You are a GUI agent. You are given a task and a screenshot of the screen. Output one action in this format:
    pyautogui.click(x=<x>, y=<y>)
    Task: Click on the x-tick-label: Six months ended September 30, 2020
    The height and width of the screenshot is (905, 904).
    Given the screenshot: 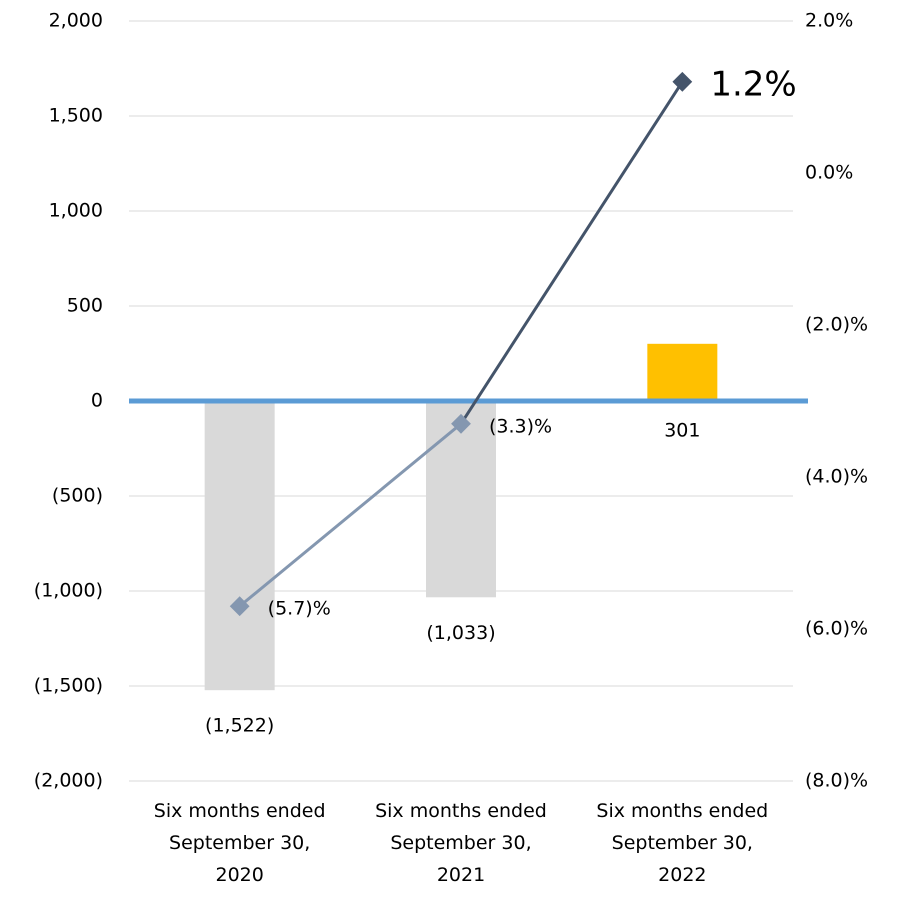 What is the action you would take?
    pyautogui.click(x=239, y=843)
    